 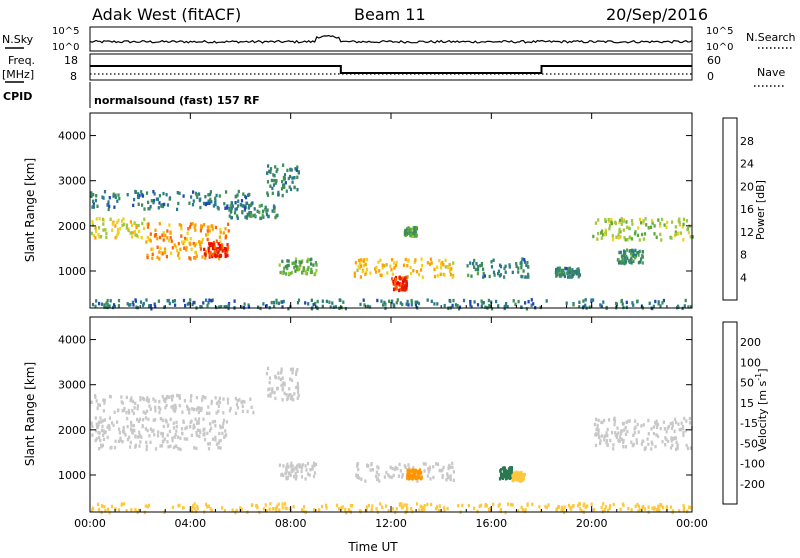 I want to click on power-ylabel: Slant Range [km], so click(x=30, y=210).